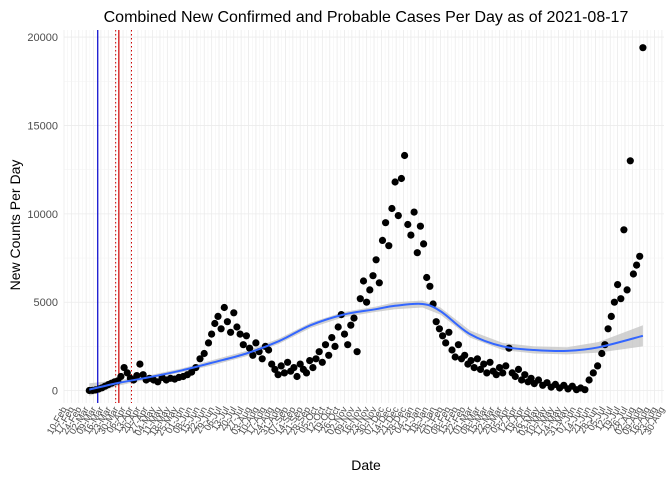  What do you see at coordinates (46, 303) in the screenshot?
I see `y-tick-label: 5000` at bounding box center [46, 303].